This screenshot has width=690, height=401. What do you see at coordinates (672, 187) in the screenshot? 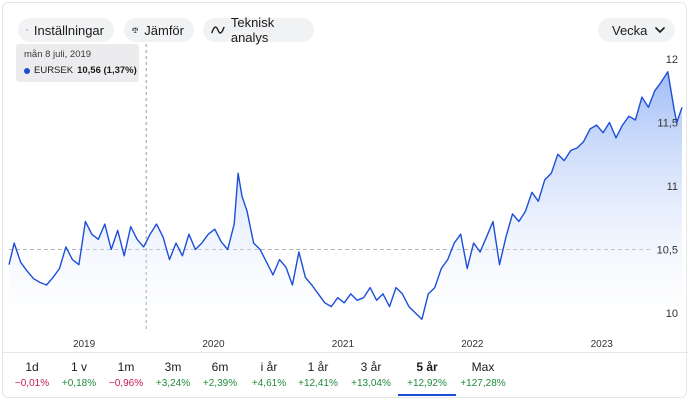
I see `y-tick-label: 11` at bounding box center [672, 187].